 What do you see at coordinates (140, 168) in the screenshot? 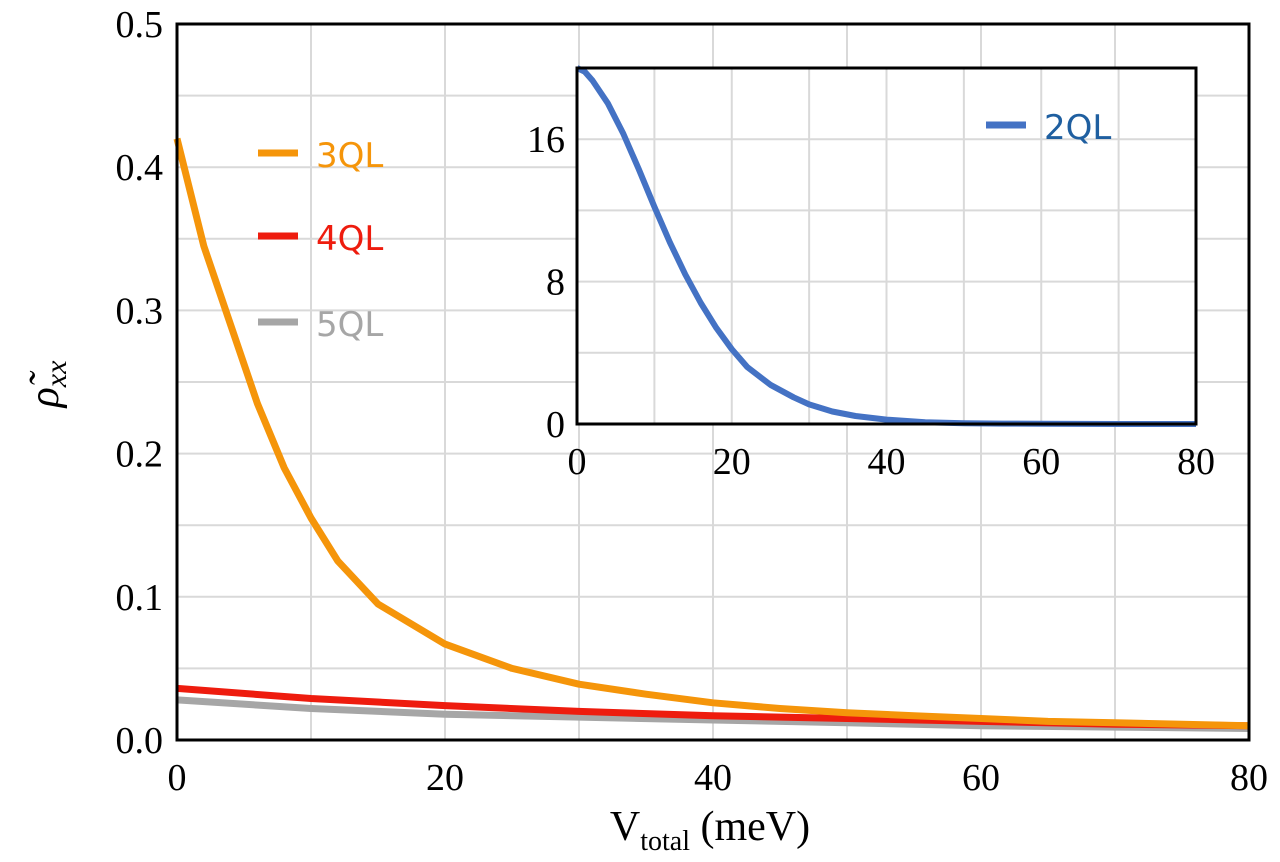
I see `y-tick-label: 0.4` at bounding box center [140, 168].